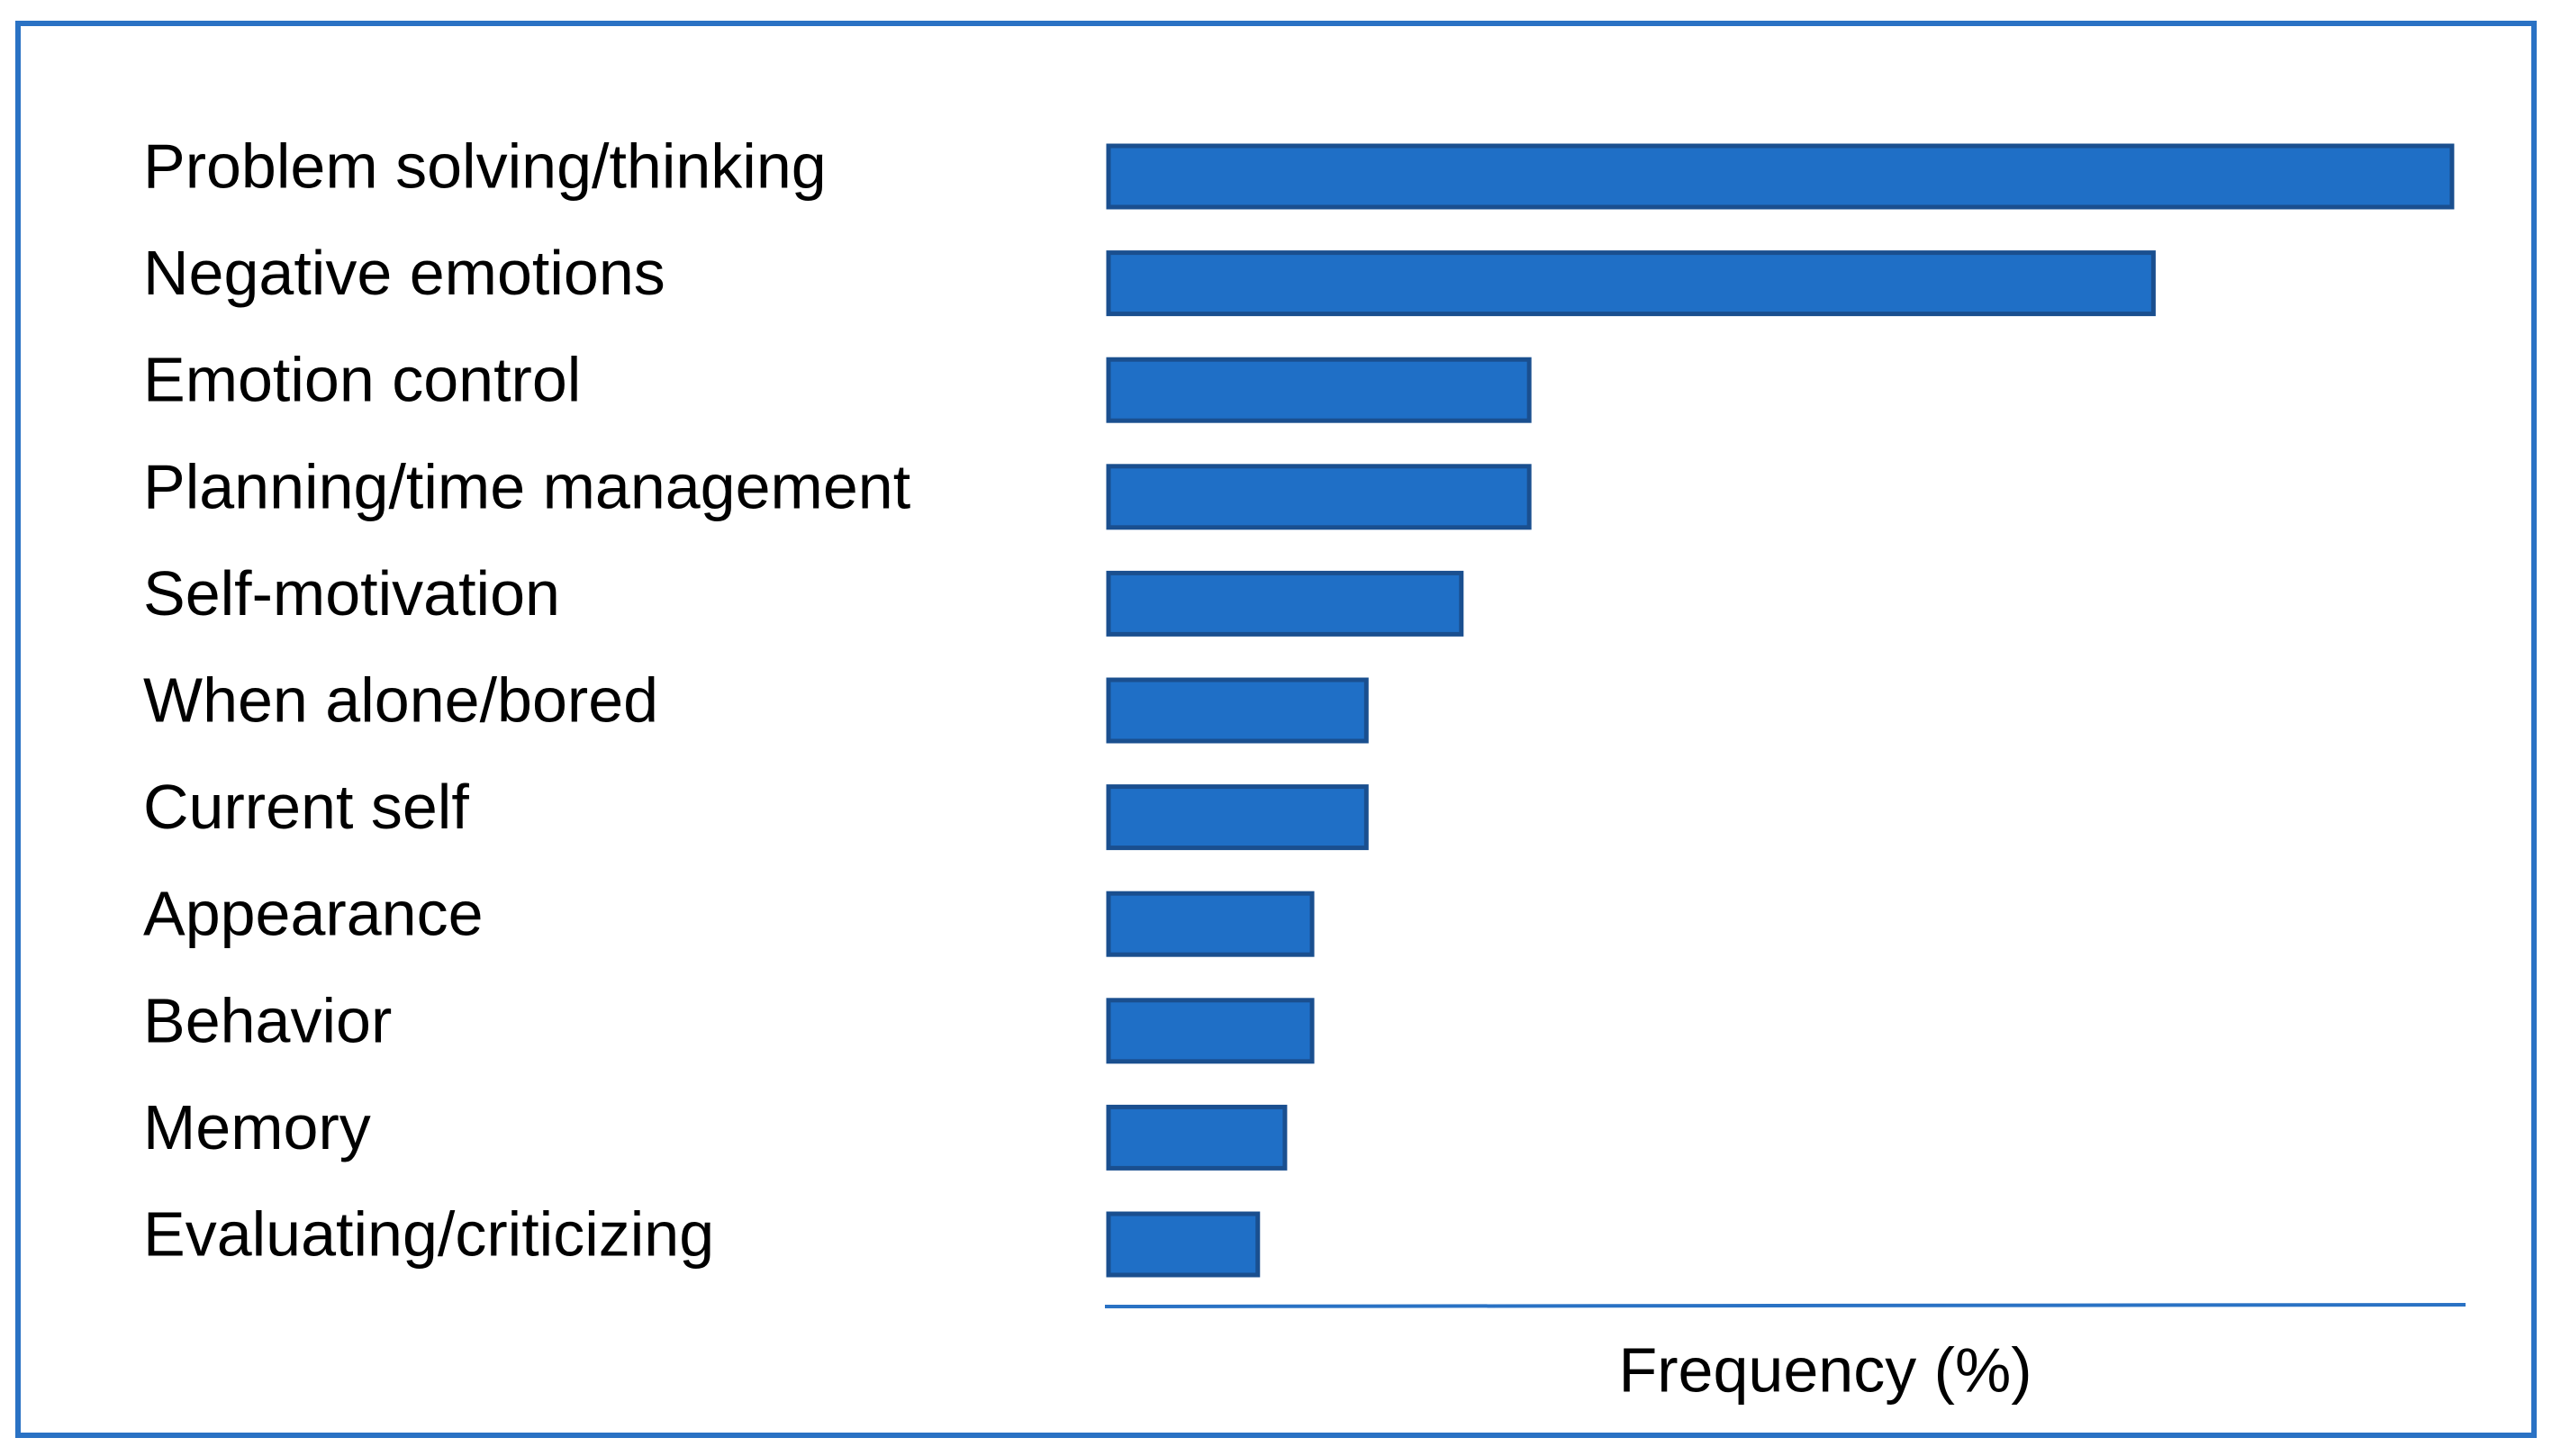 The image size is (2552, 1456). I want to click on x-axis, so click(1785, 1305).